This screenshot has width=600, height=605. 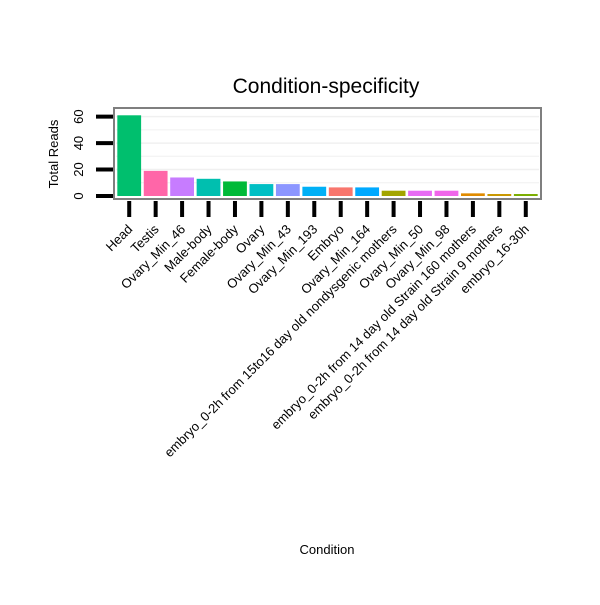 What do you see at coordinates (119, 238) in the screenshot?
I see `x-tick-label: Head` at bounding box center [119, 238].